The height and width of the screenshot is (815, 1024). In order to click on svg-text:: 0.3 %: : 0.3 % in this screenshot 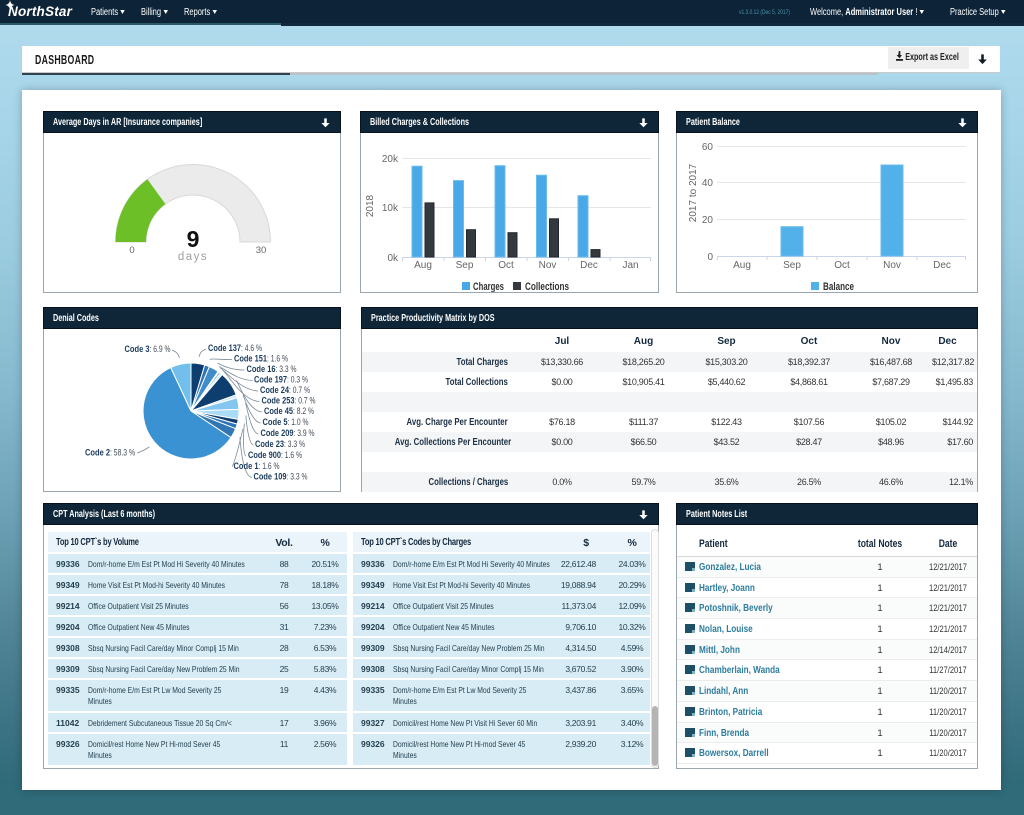, I will do `click(297, 380)`.